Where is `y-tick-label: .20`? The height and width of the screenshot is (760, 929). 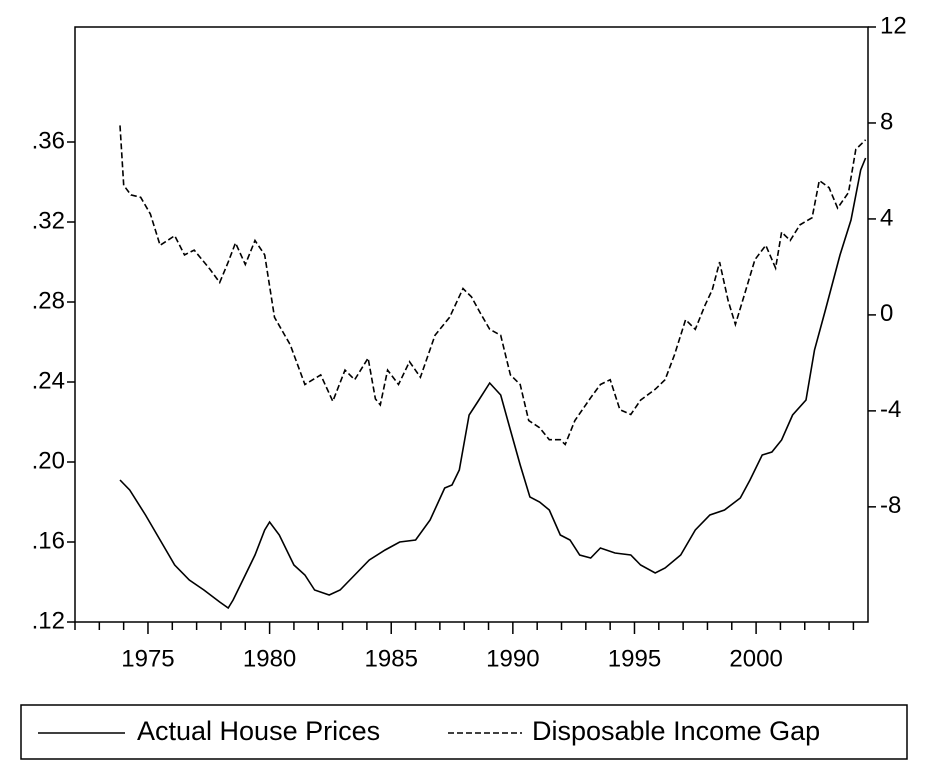 y-tick-label: .20 is located at coordinates (48, 460).